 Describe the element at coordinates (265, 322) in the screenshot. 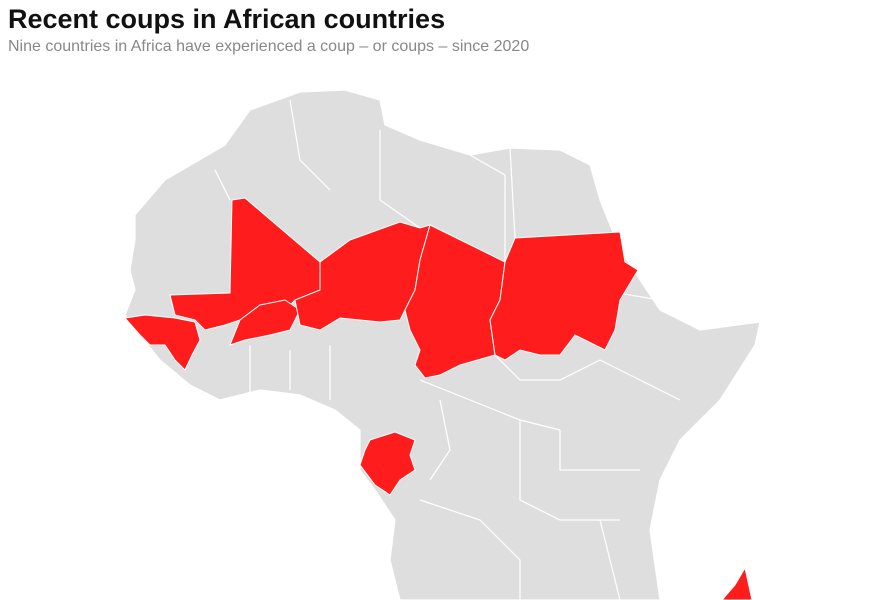

I see `burkina-faso` at that location.